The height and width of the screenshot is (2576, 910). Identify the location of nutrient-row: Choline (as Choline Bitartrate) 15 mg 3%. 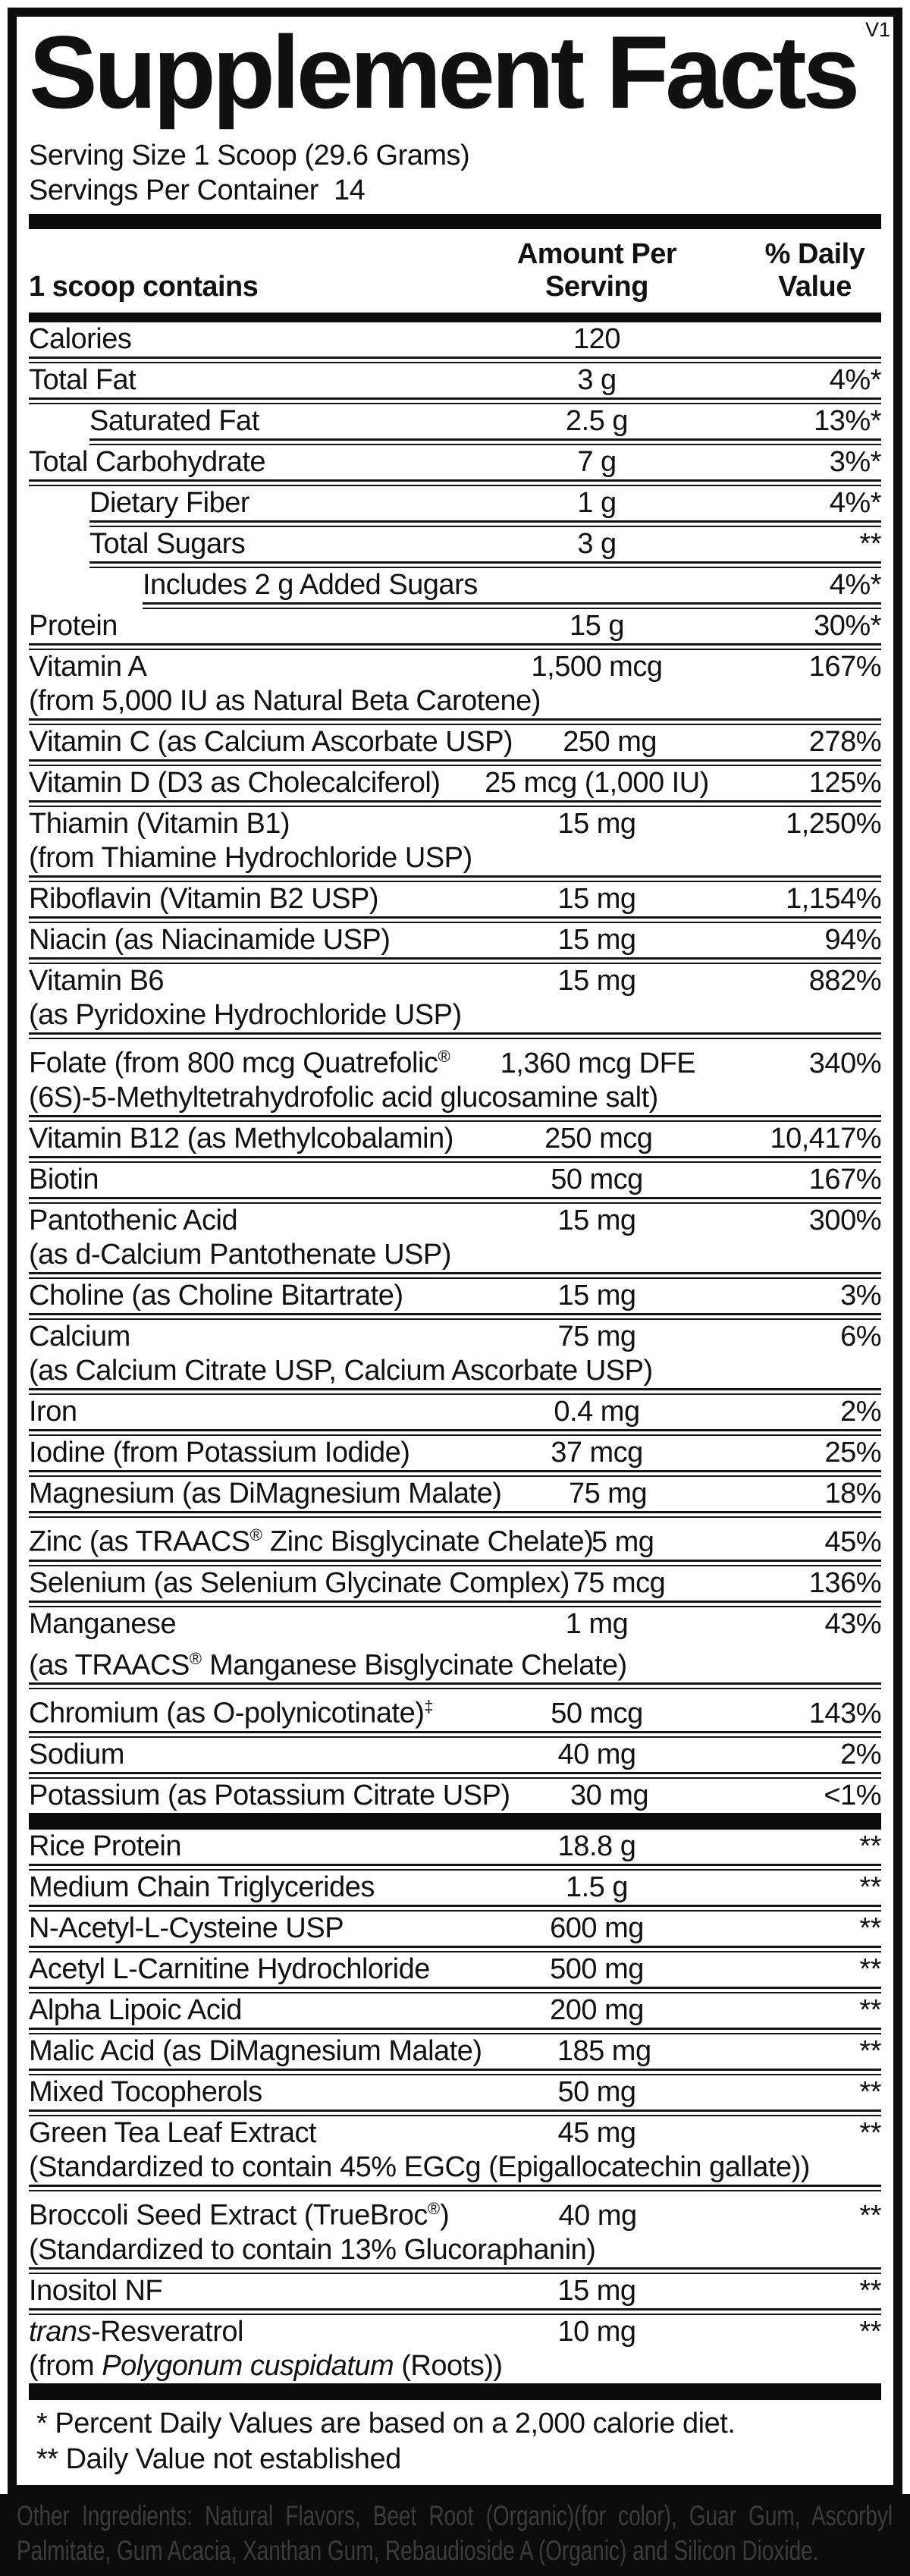
(455, 1299).